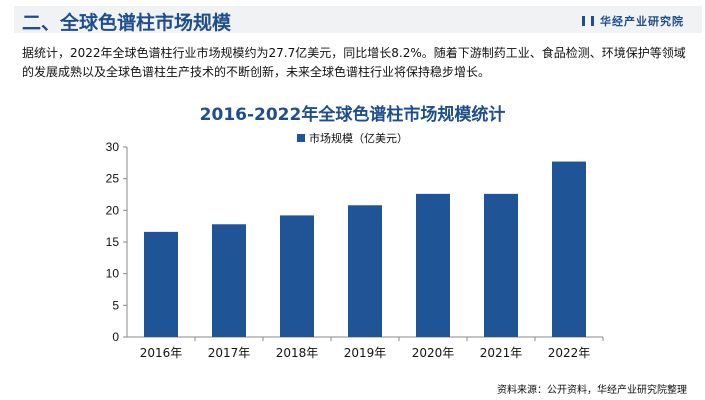 This screenshot has width=705, height=400. I want to click on brand-name: 华经产业研究院, so click(642, 21).